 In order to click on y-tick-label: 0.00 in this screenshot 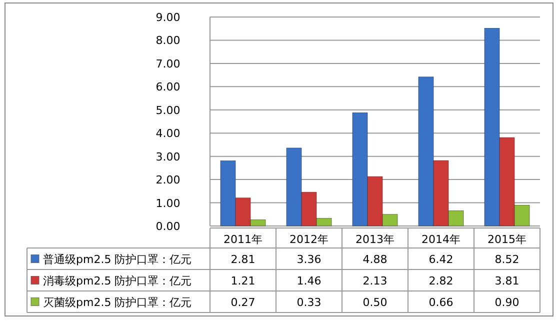, I will do `click(168, 226)`.